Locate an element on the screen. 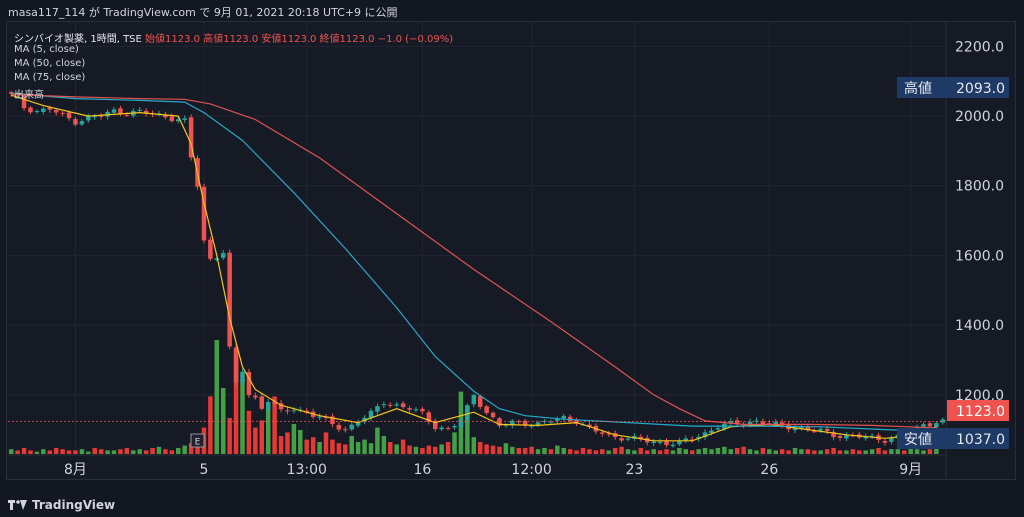 The width and height of the screenshot is (1024, 517). footer-brand-label: TradingView is located at coordinates (74, 505).